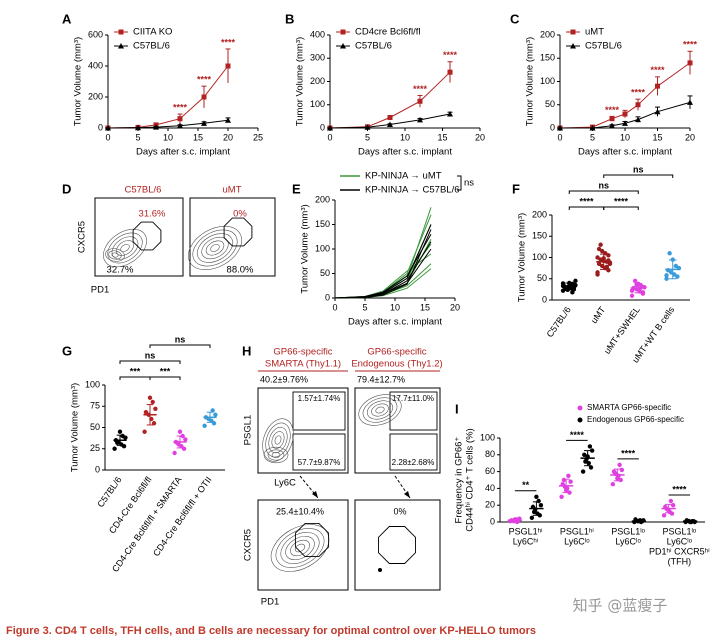 The width and height of the screenshot is (728, 640). I want to click on x-tick-label: (TFH), so click(680, 561).